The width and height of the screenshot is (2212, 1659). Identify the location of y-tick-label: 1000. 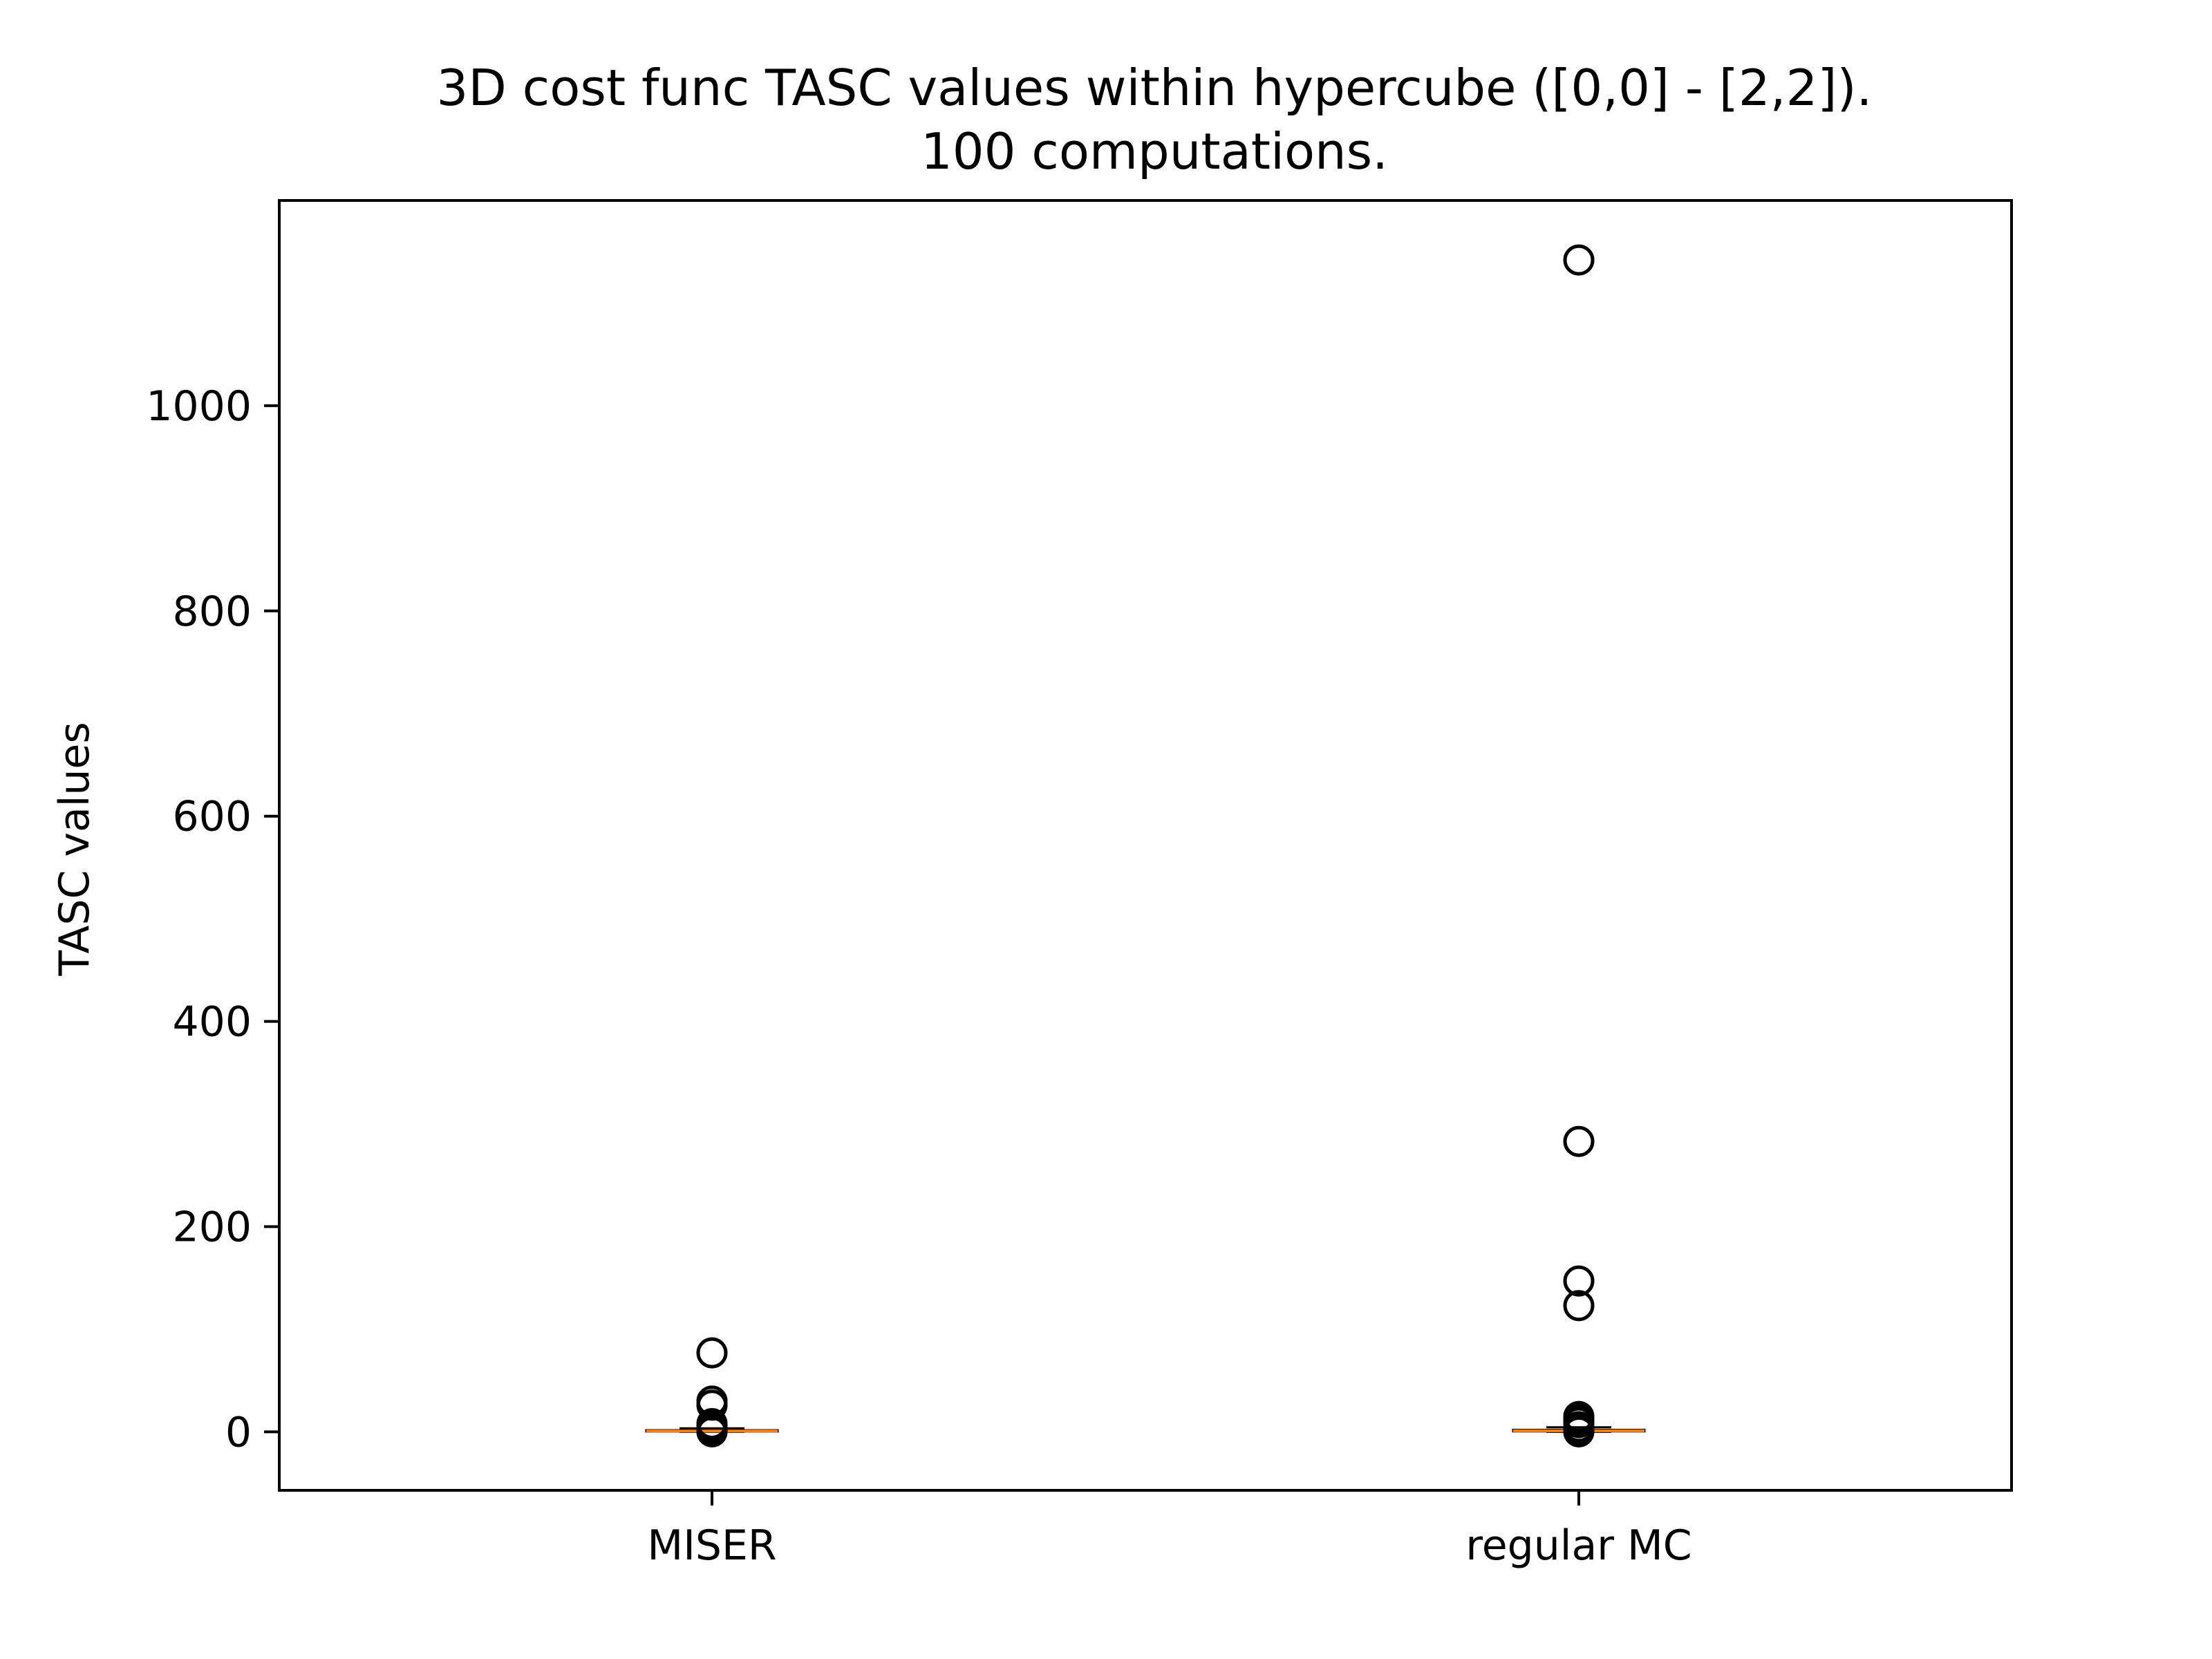
(199, 406).